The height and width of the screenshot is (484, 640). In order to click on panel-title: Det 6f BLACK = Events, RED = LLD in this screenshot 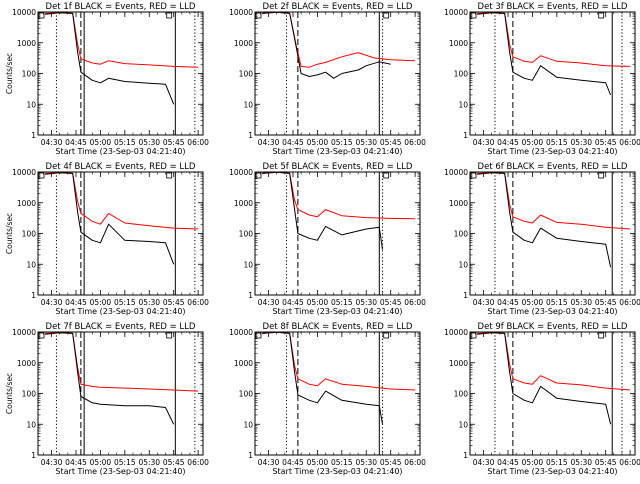, I will do `click(553, 167)`.